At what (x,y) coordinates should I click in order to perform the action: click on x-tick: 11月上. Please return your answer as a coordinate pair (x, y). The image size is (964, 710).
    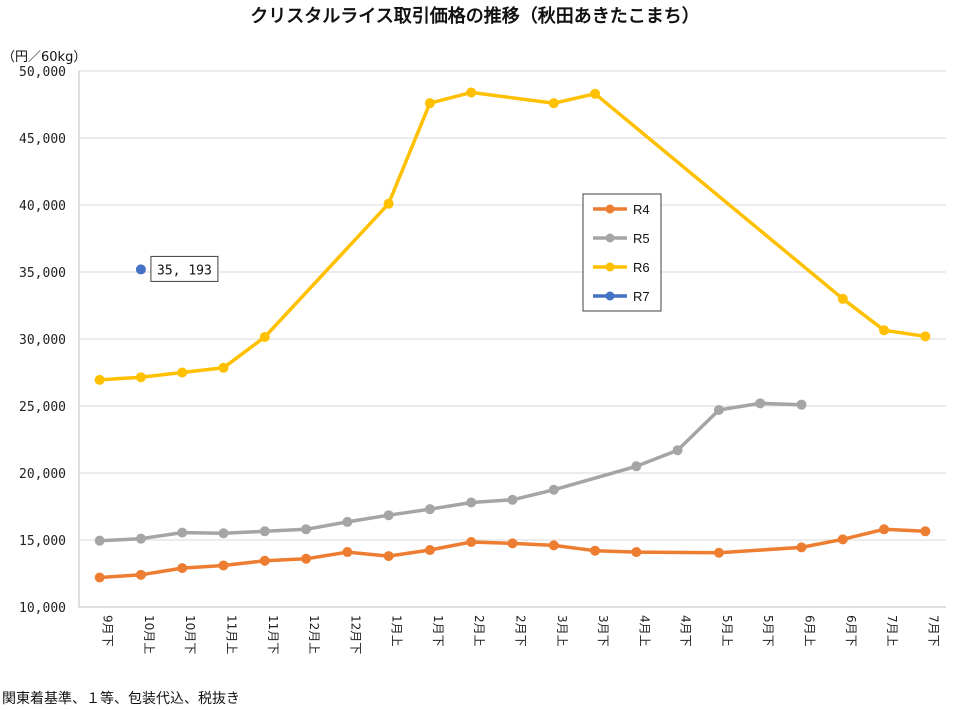
    Looking at the image, I should click on (232, 634).